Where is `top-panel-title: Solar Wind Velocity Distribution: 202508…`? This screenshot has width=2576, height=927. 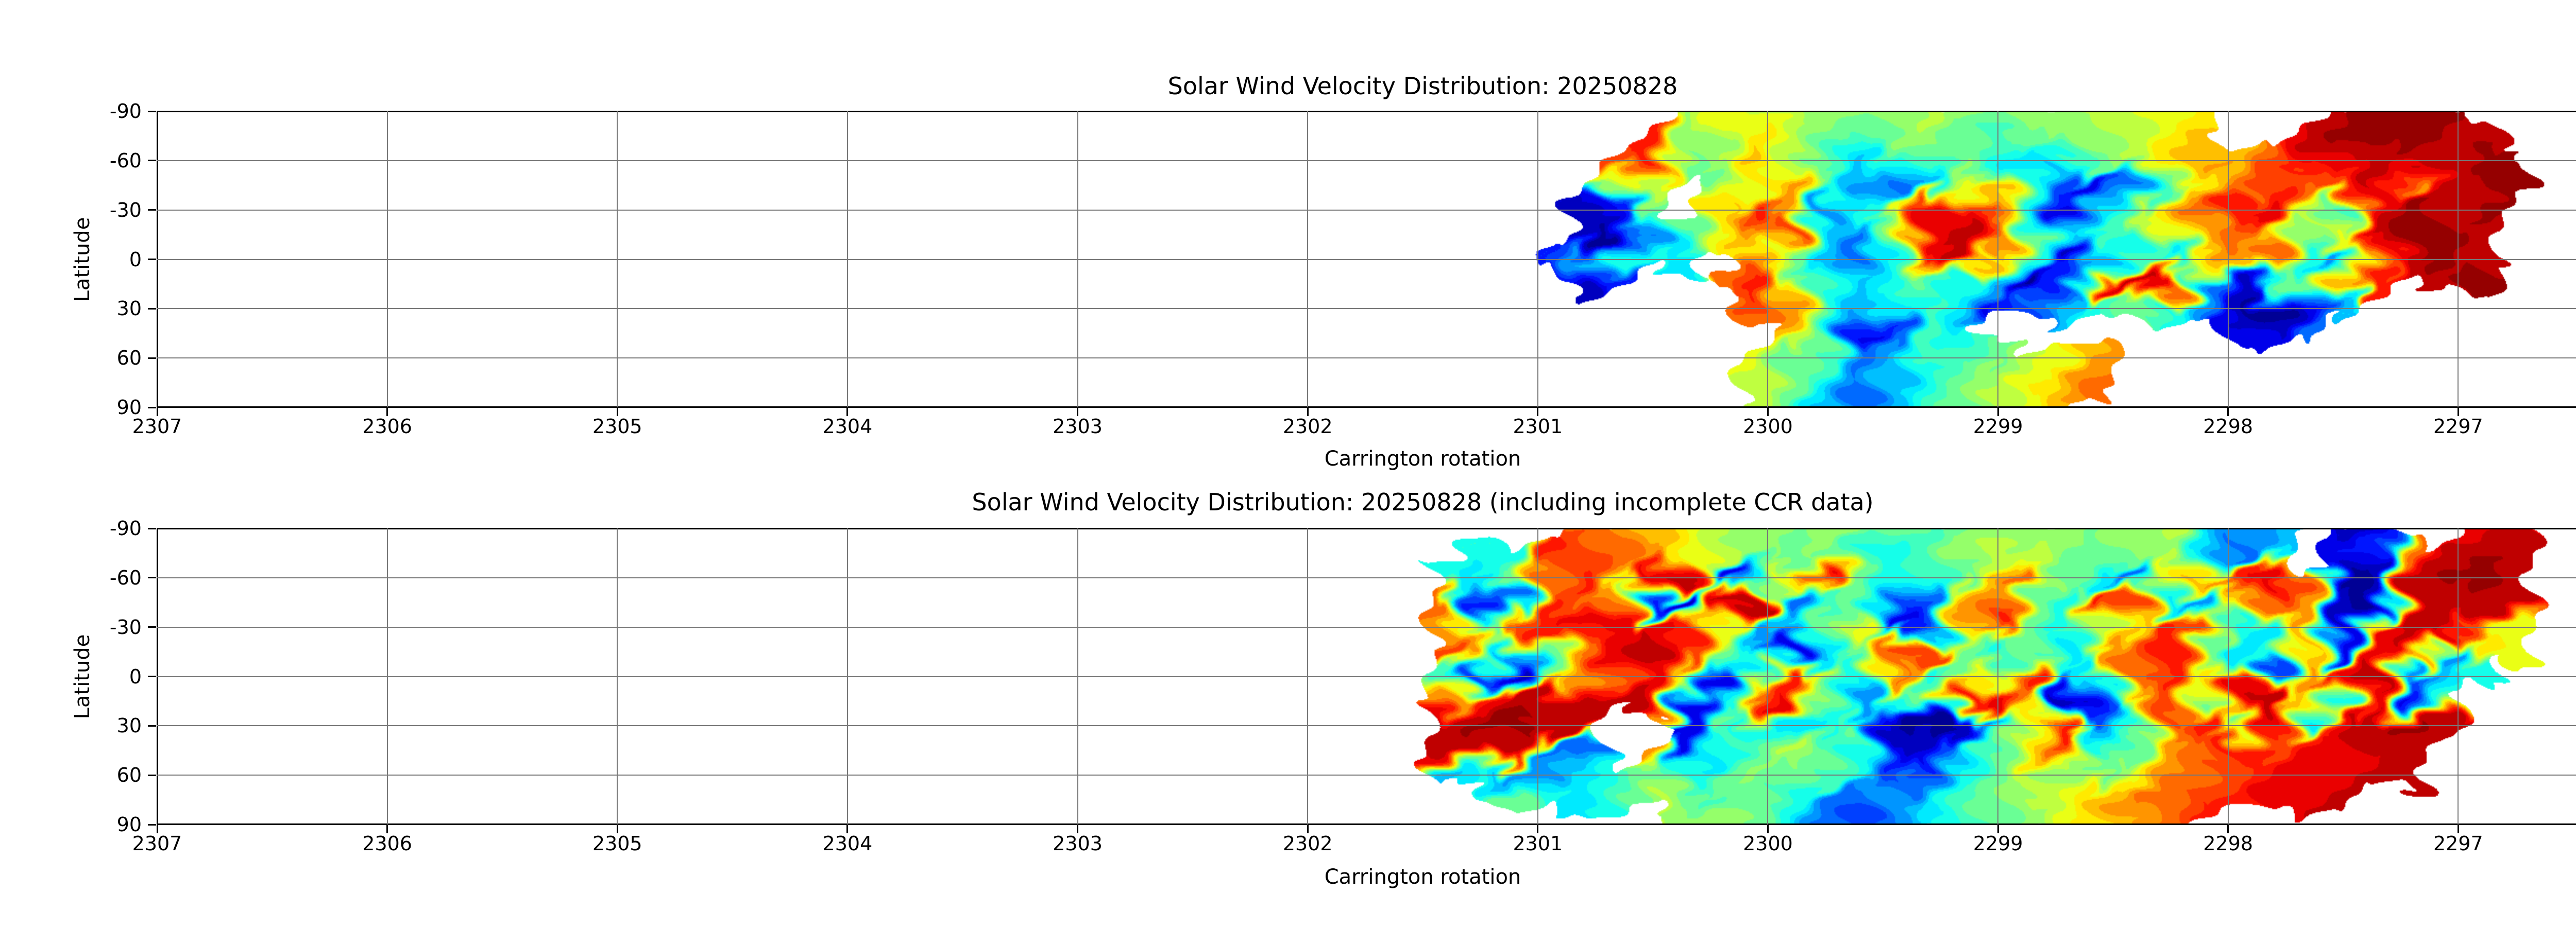
top-panel-title: Solar Wind Velocity Distribution: 202508… is located at coordinates (1422, 86).